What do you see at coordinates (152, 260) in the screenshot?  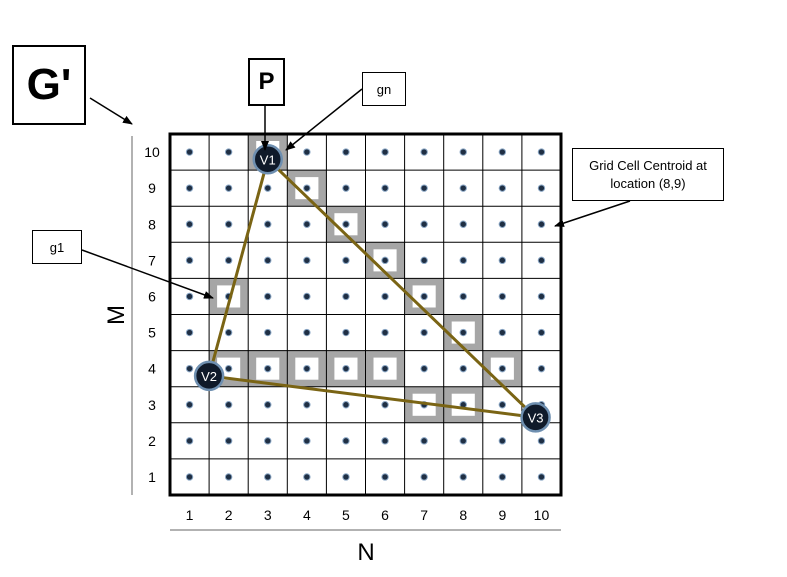 I see `y-tick-label: 7` at bounding box center [152, 260].